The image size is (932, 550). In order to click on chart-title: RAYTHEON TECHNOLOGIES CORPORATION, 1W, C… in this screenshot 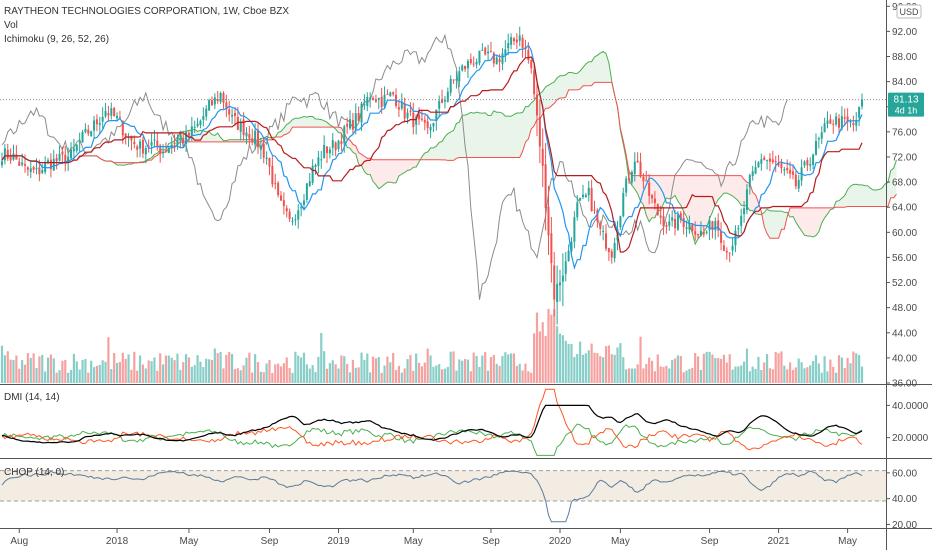, I will do `click(146, 11)`.